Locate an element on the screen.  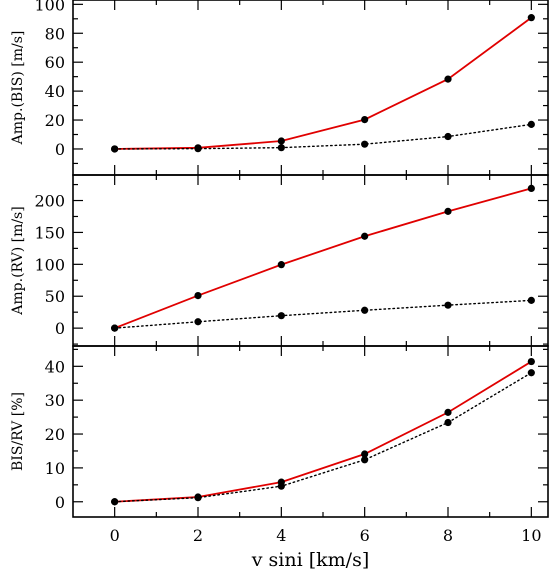
x-tick-label: 8 is located at coordinates (448, 535).